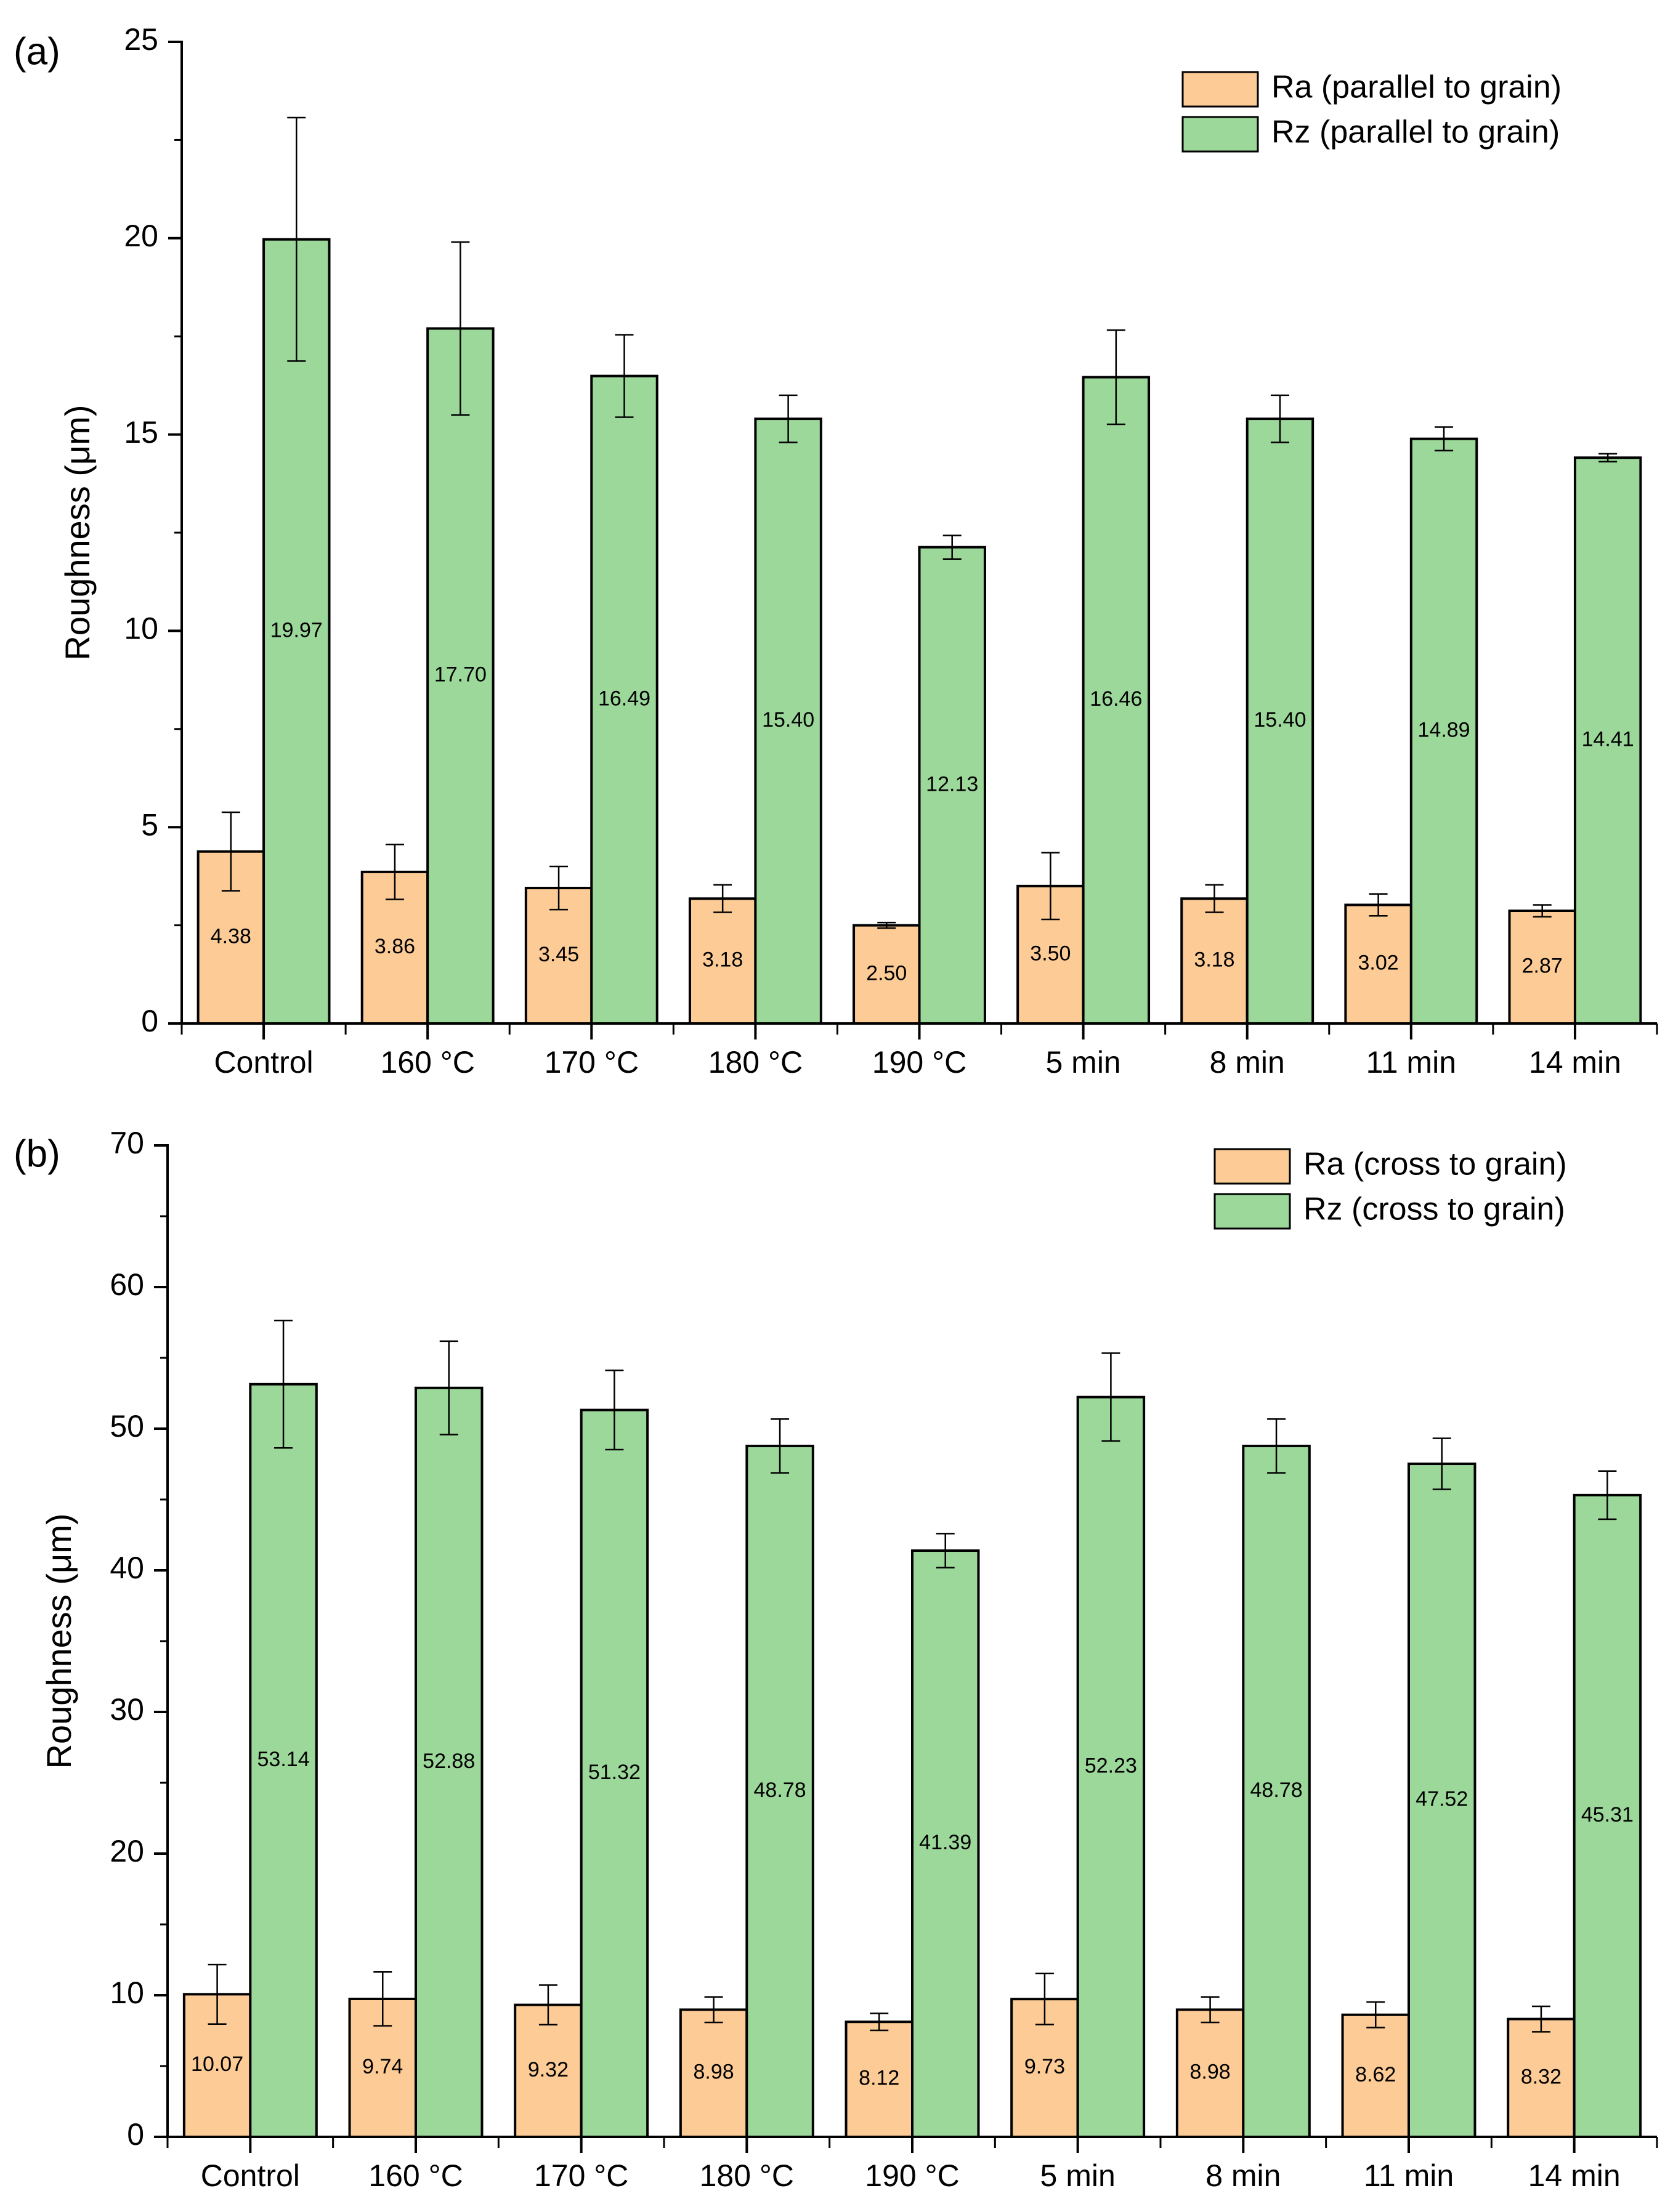 The width and height of the screenshot is (1673, 2212). Describe the element at coordinates (283, 1760) in the screenshot. I see `rz-data-label-0: 53.14` at that location.